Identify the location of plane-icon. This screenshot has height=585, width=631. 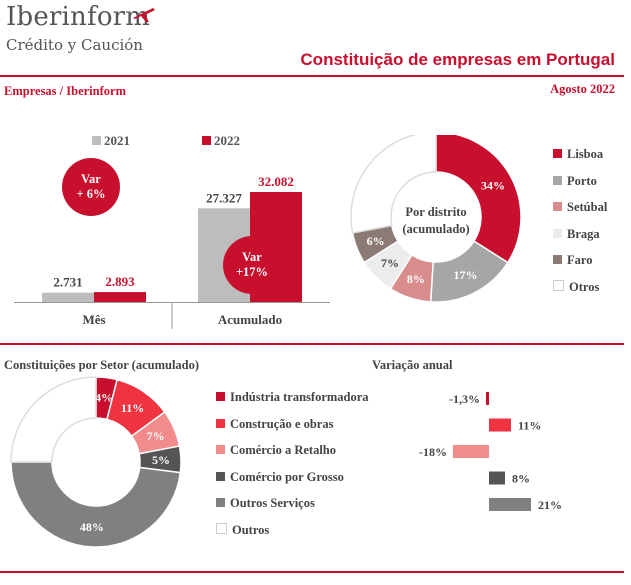
(144, 15).